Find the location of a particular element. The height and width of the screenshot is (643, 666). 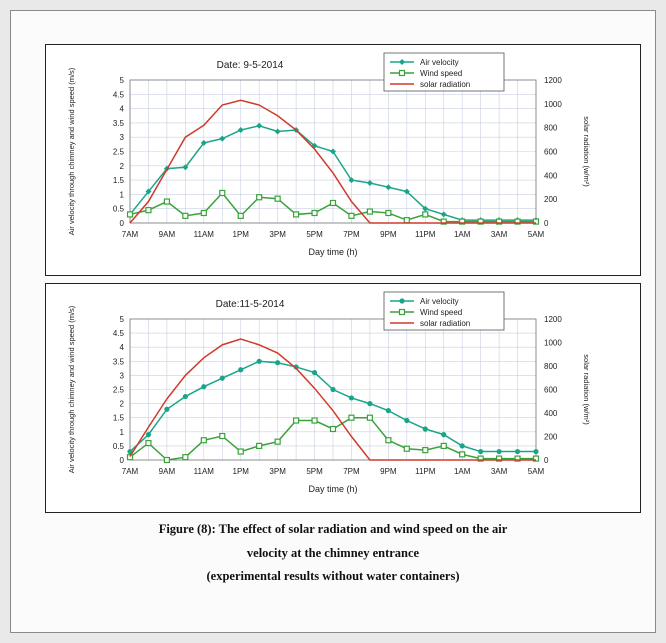

x-tick-label: 7PM is located at coordinates (351, 471).